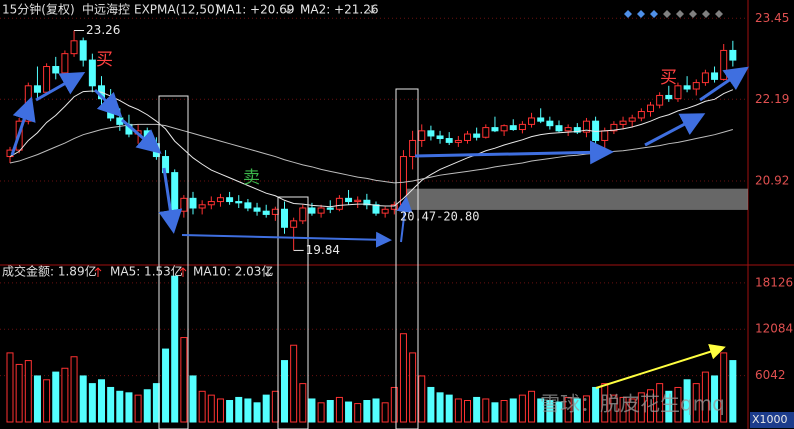 The width and height of the screenshot is (794, 429). I want to click on unit-label: X1000, so click(770, 419).